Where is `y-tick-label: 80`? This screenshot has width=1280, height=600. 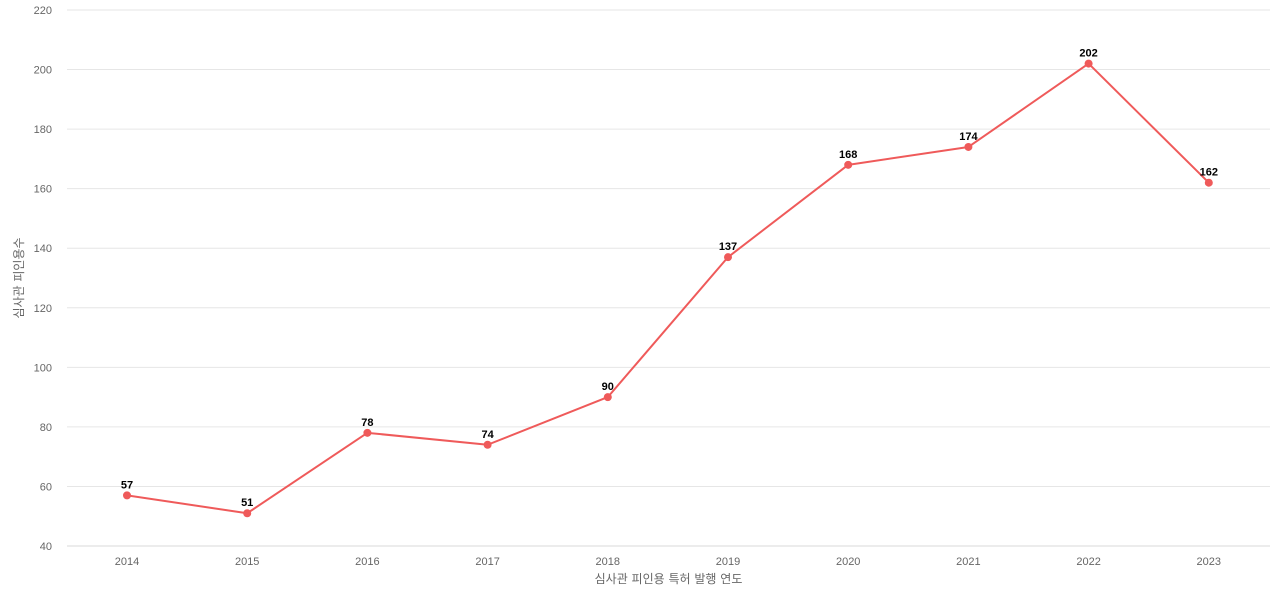 y-tick-label: 80 is located at coordinates (46, 428).